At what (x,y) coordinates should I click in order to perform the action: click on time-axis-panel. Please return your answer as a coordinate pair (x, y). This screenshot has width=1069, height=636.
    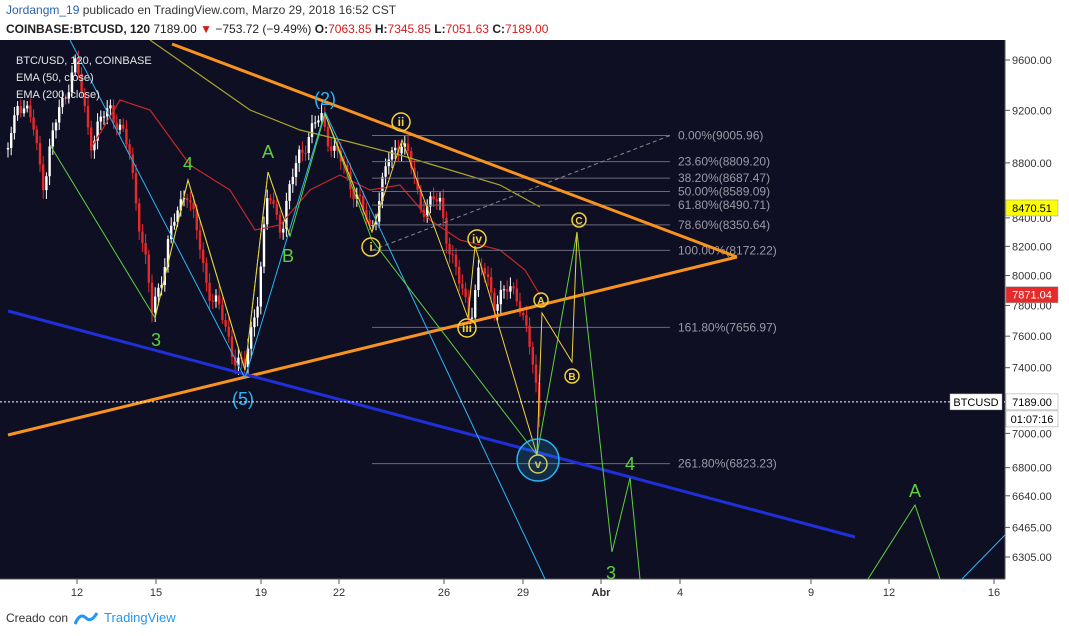
    Looking at the image, I should click on (534, 590).